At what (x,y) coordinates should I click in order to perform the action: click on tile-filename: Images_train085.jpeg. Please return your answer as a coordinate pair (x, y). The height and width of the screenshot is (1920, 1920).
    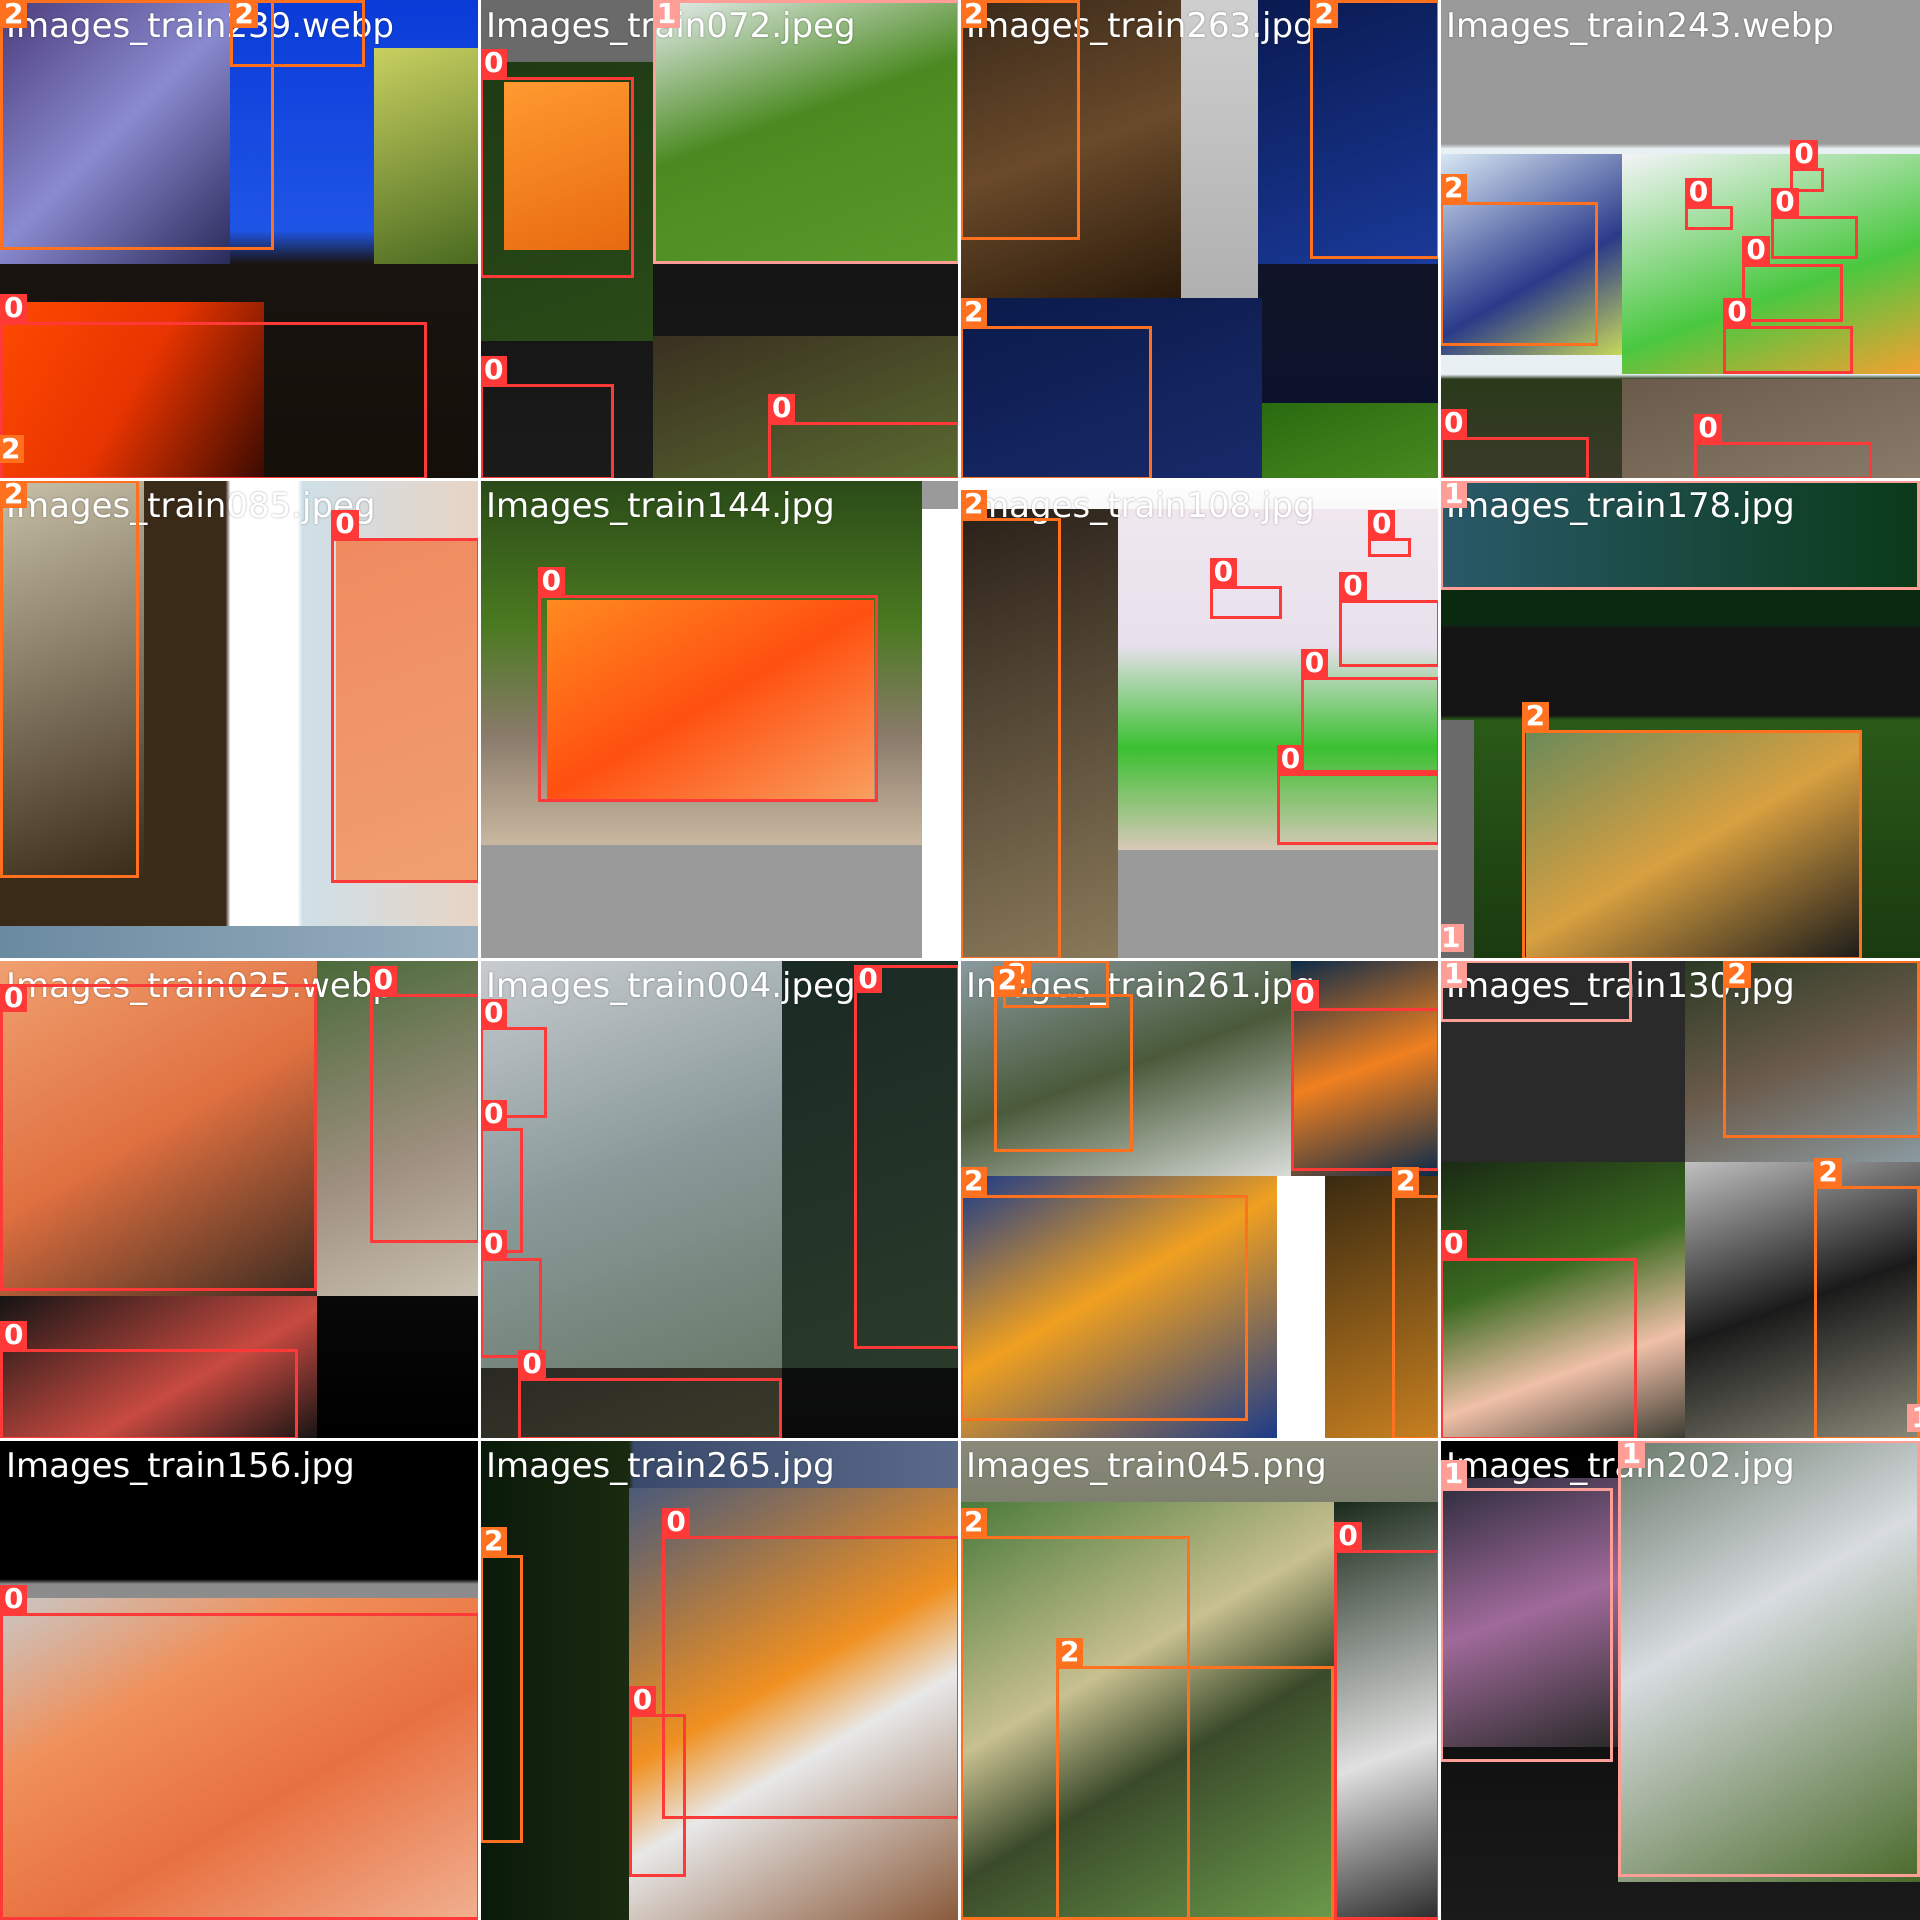
    Looking at the image, I should click on (191, 506).